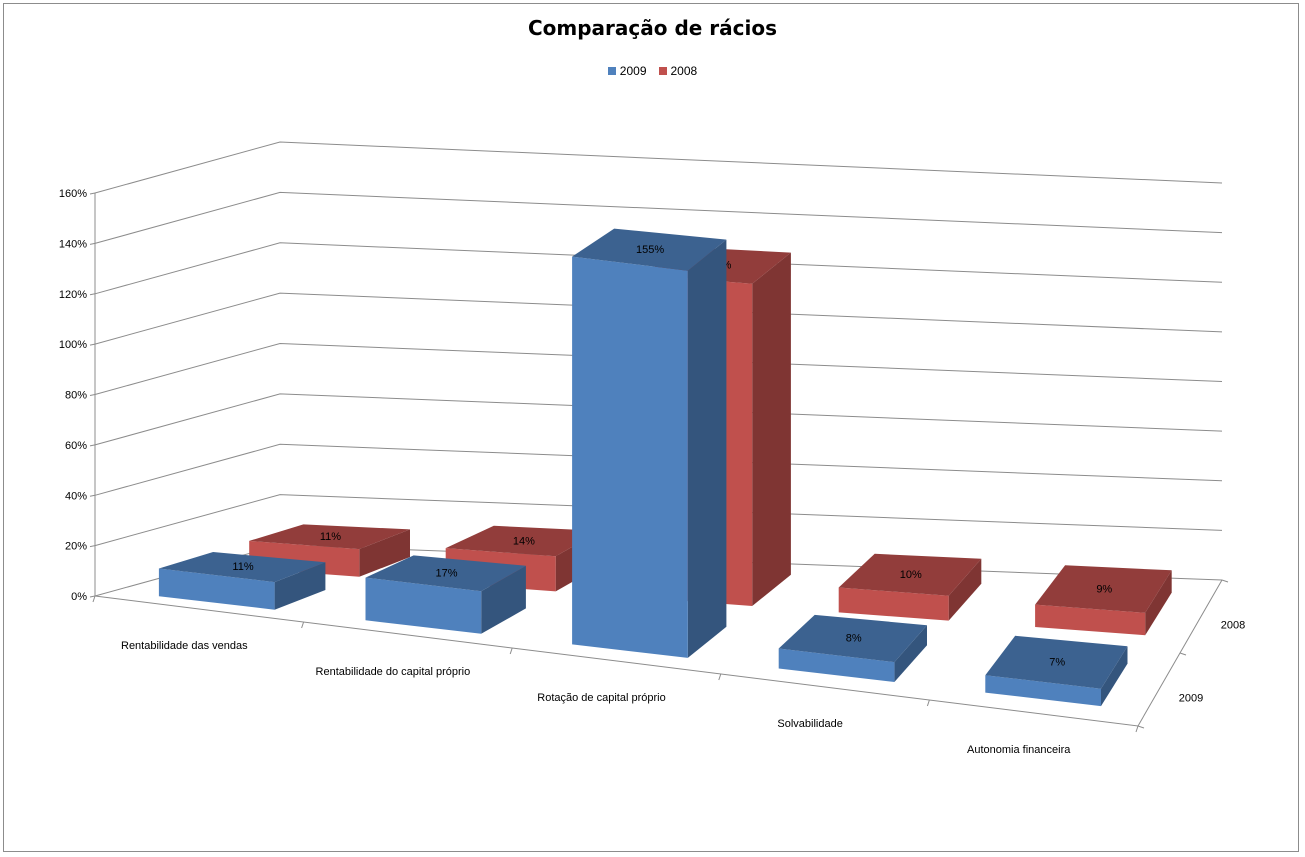 The width and height of the screenshot is (1305, 857). I want to click on data-label: 17%, so click(447, 573).